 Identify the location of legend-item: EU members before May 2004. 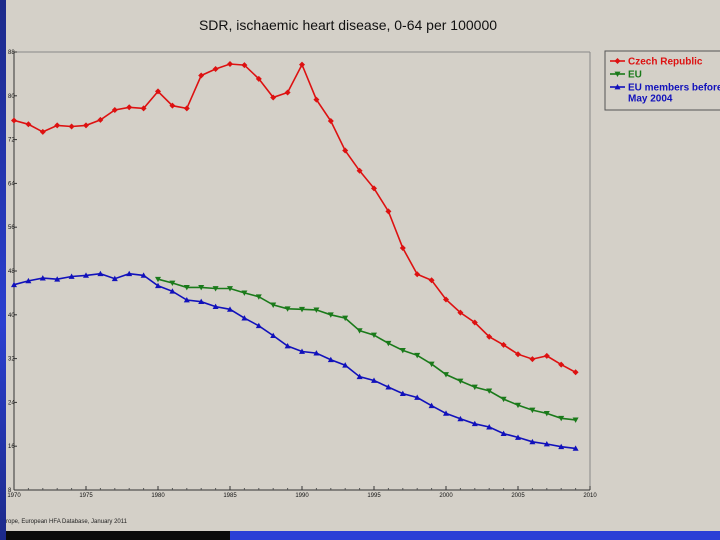
(665, 94).